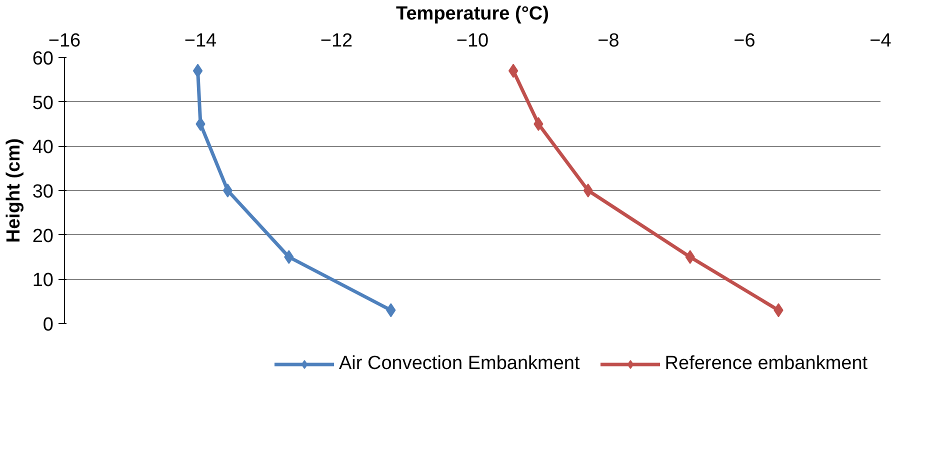 The height and width of the screenshot is (454, 947). What do you see at coordinates (13, 190) in the screenshot?
I see `y-axis-title: Height (cm)` at bounding box center [13, 190].